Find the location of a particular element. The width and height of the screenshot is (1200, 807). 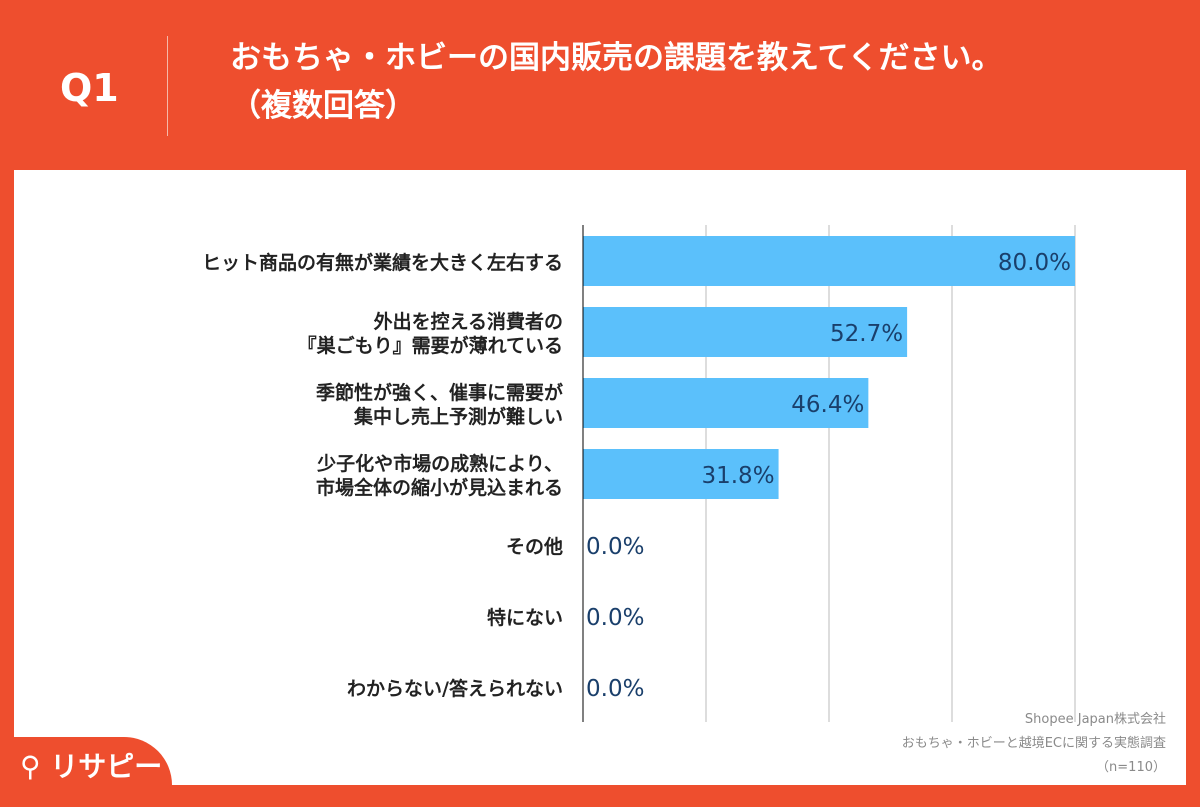

page-title: おもちゃ・ホビーの国内販売の課題を教えてください。 （複数回答） is located at coordinates (616, 82).